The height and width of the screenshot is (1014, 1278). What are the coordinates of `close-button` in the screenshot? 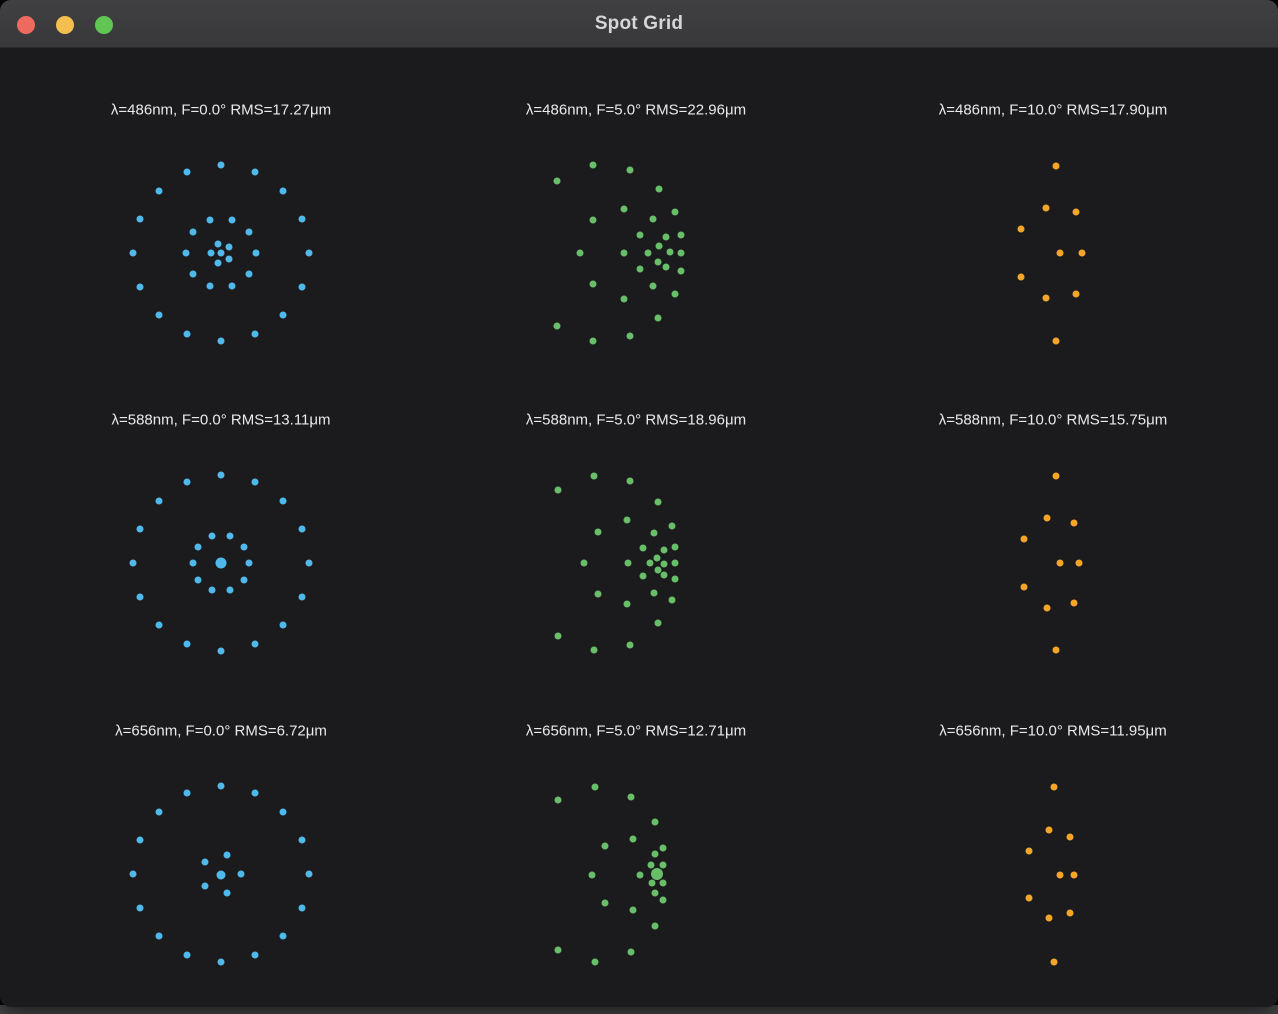 It's located at (26, 25).